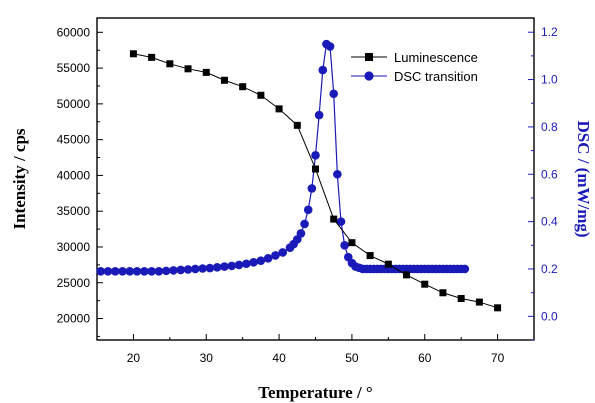 The height and width of the screenshot is (403, 595). I want to click on y-tick-label: 20000, so click(74, 319).